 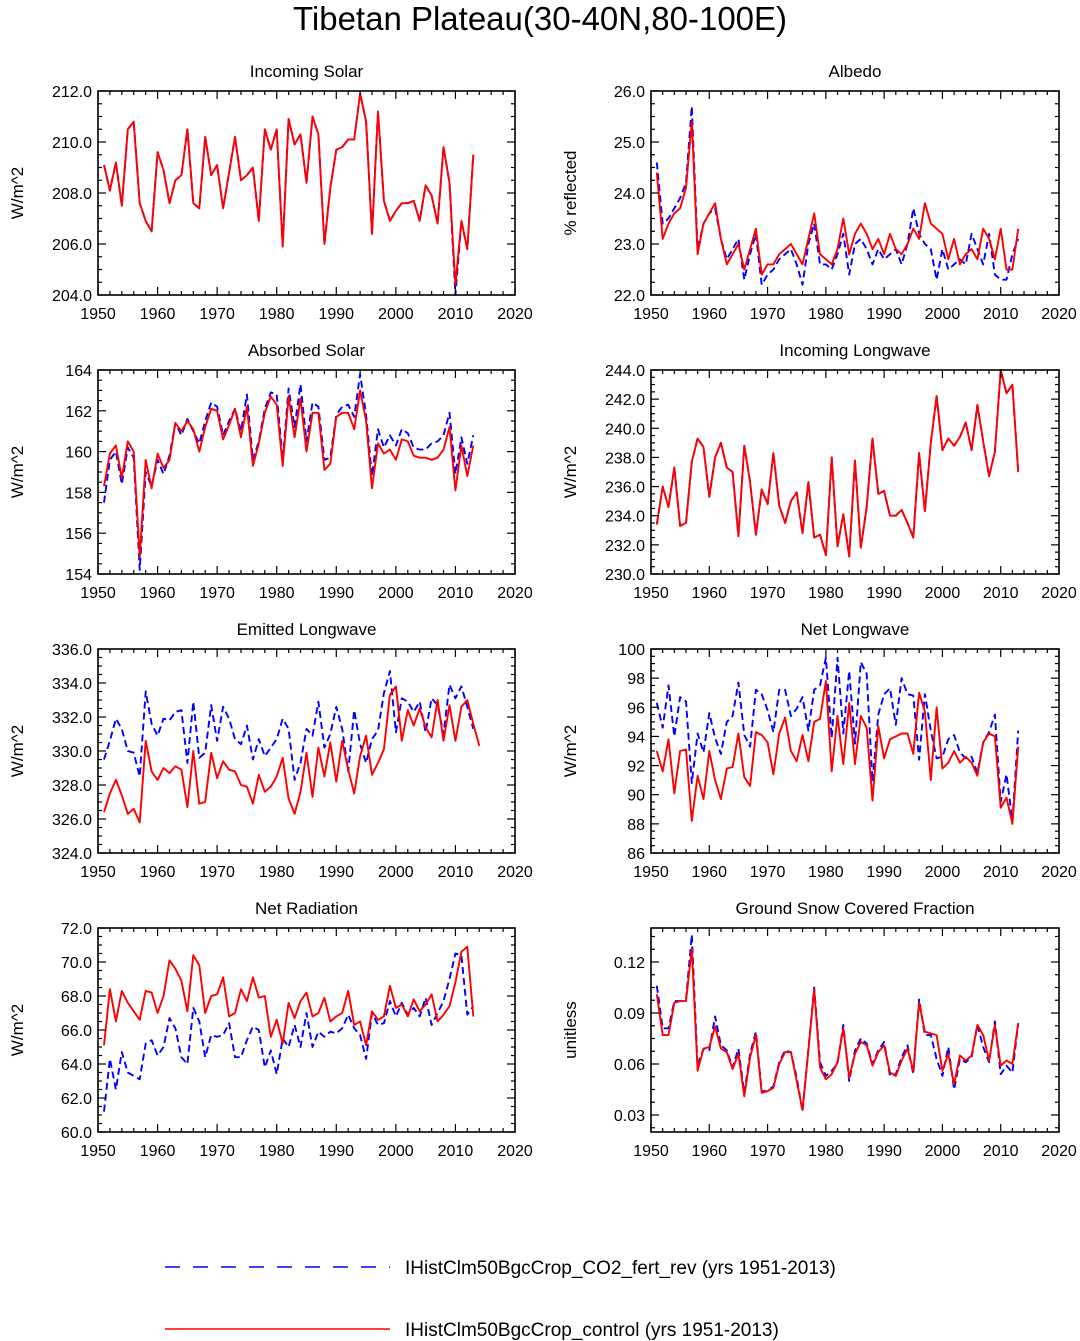 I want to click on panel-title: Albedo, so click(x=855, y=71).